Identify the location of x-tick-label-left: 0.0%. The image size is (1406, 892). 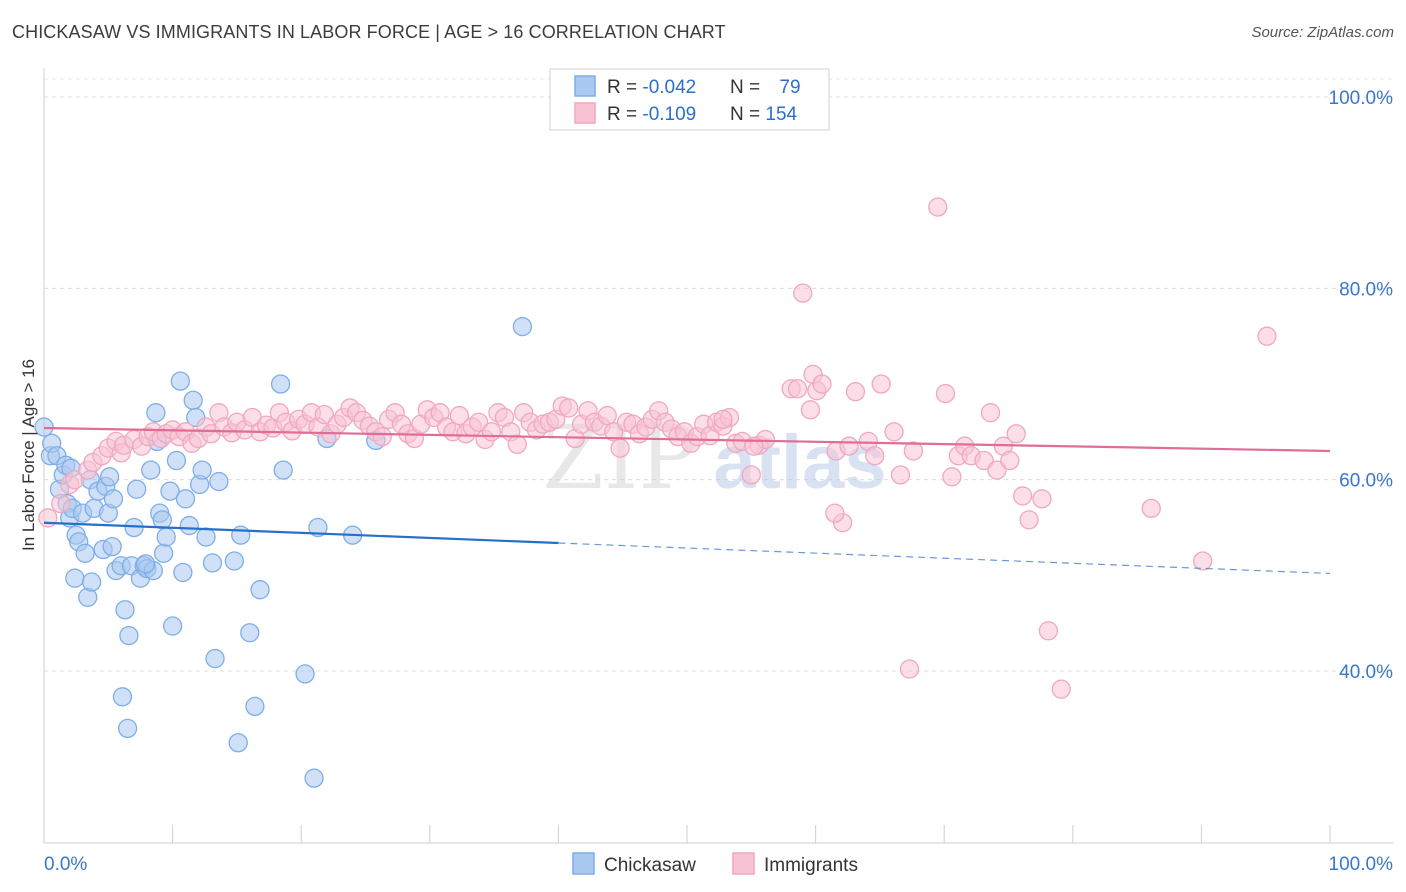
(65, 864).